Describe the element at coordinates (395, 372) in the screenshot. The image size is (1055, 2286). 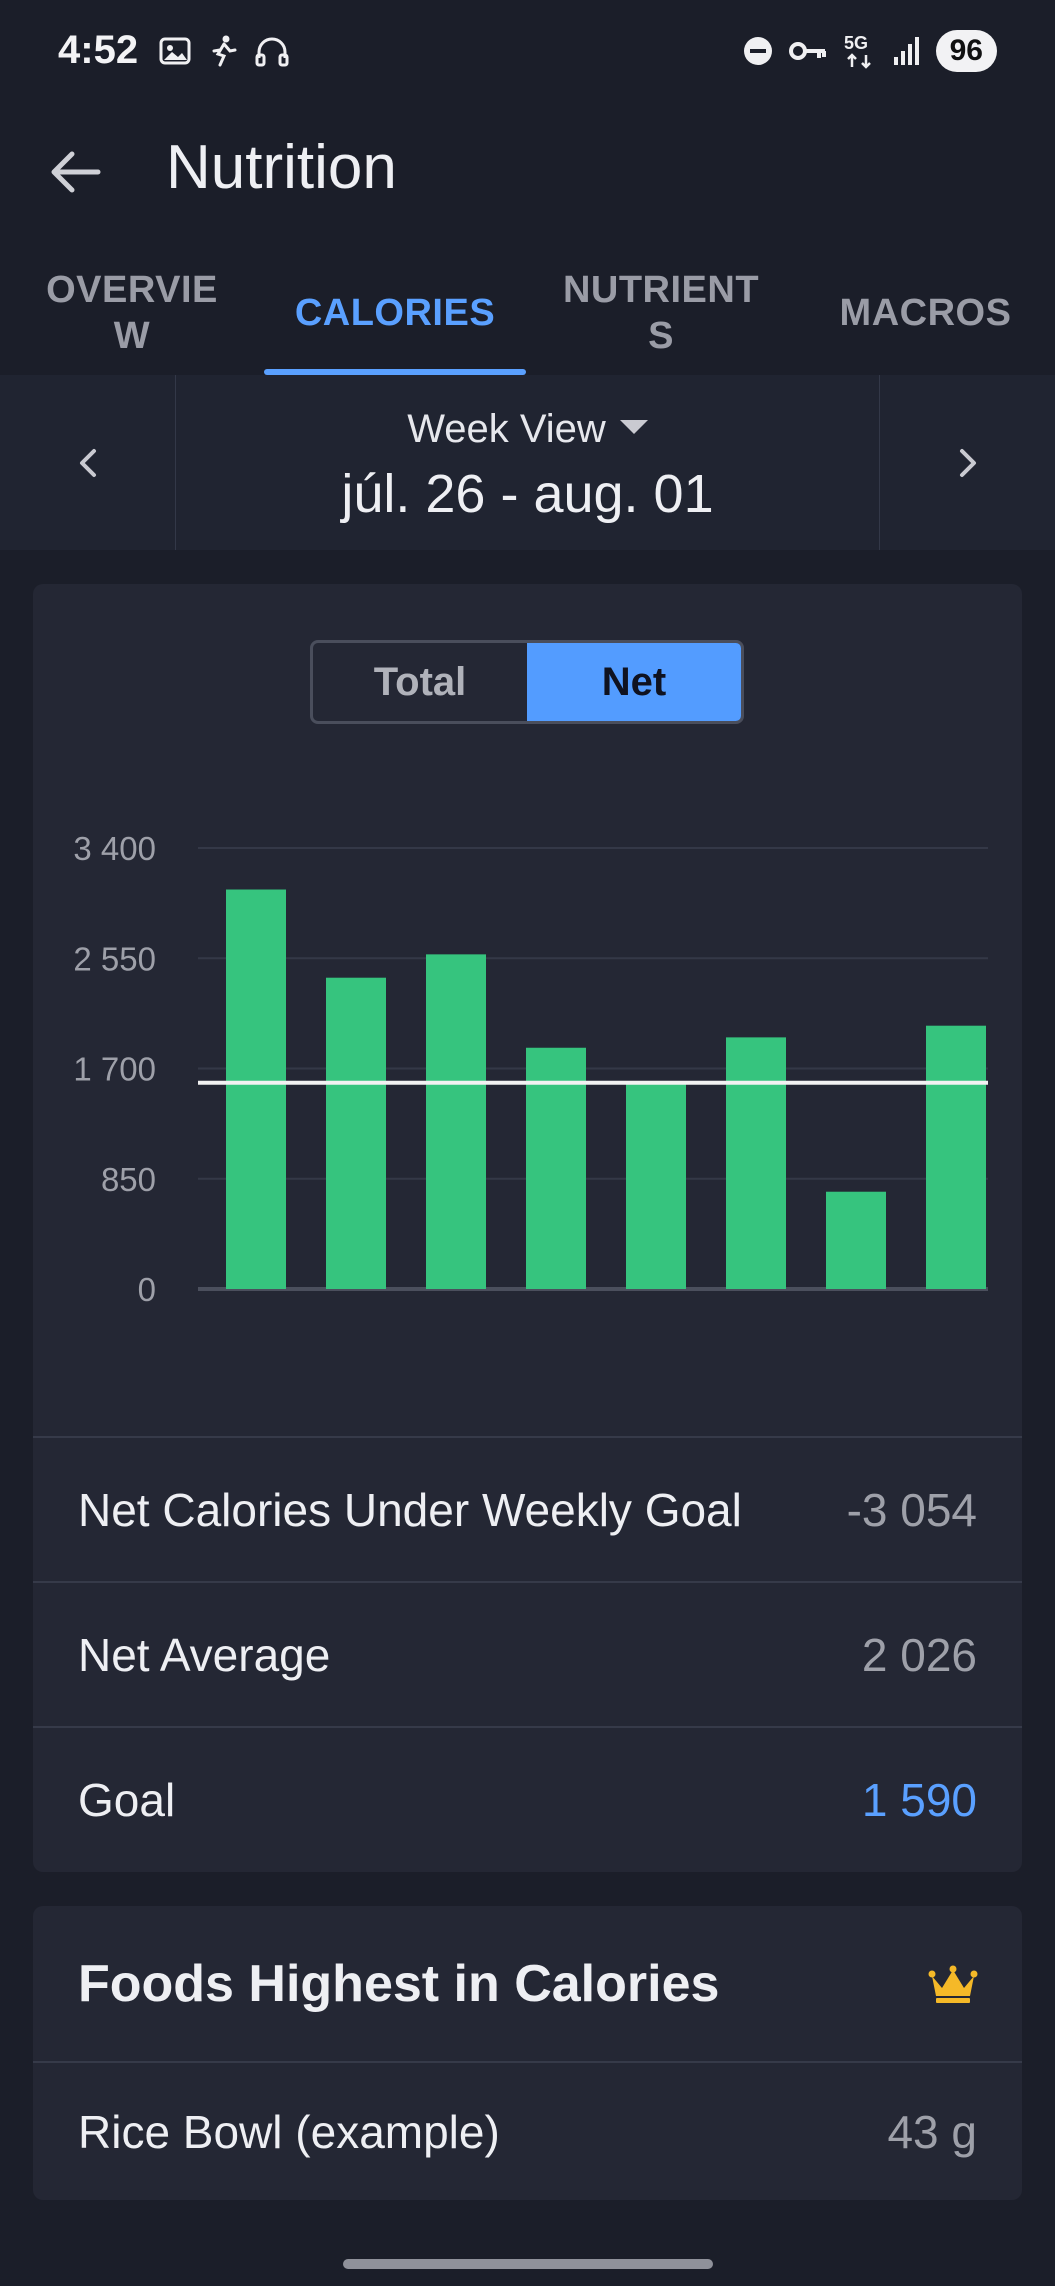
I see `active-tab-indicator` at that location.